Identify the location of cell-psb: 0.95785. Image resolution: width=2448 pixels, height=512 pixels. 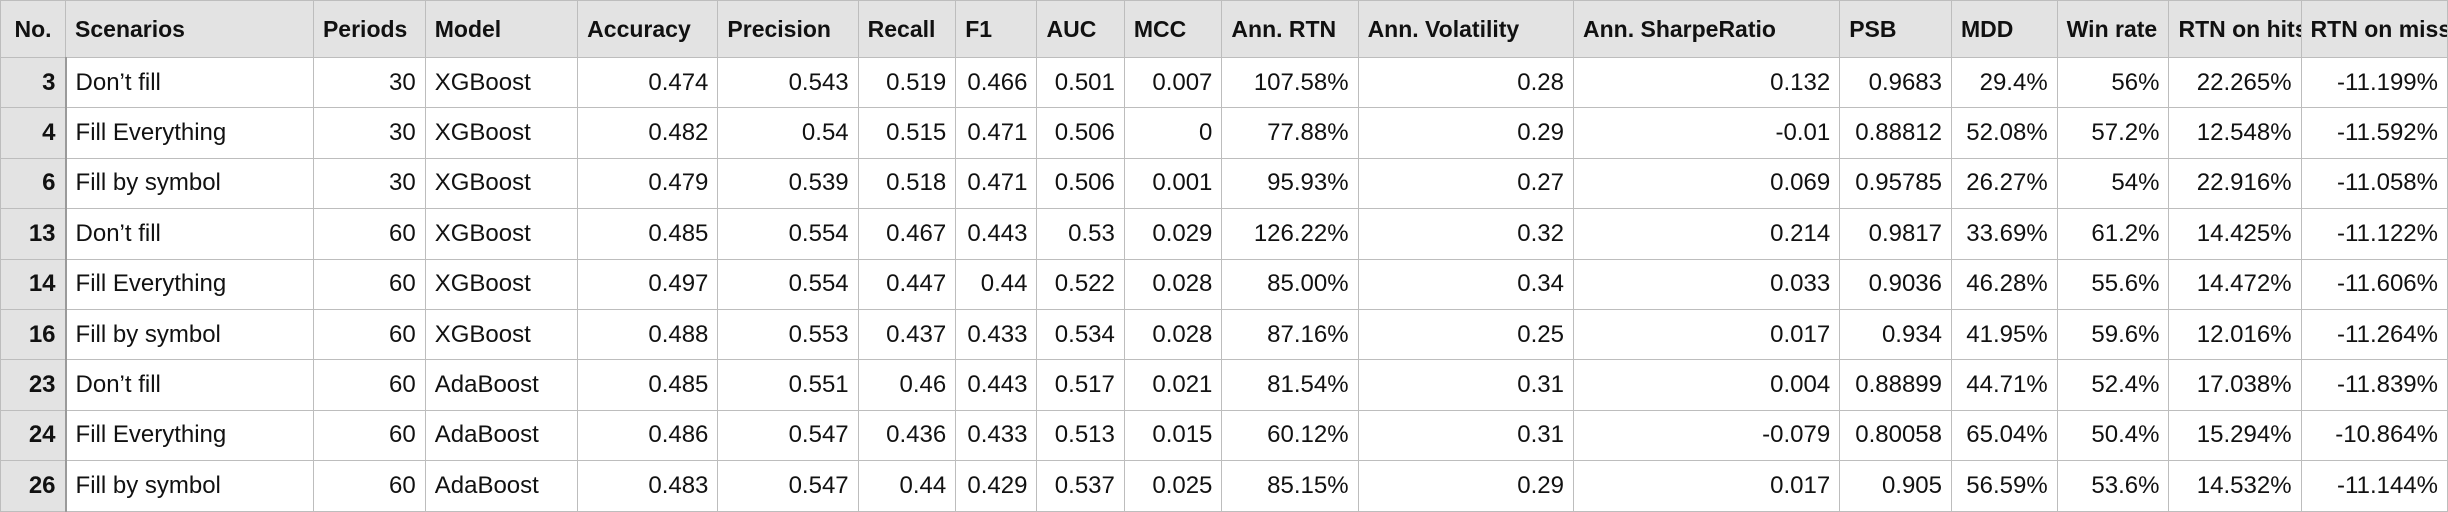
(1895, 183).